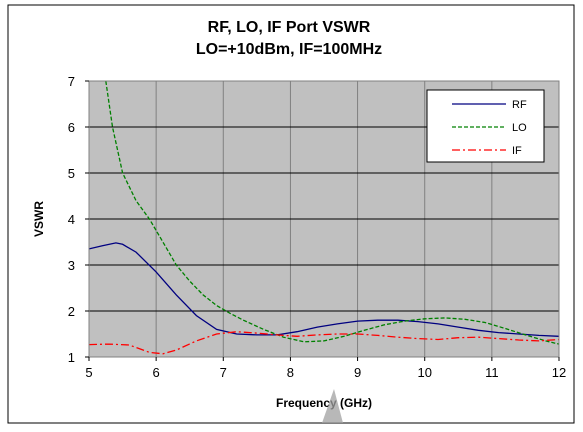  Describe the element at coordinates (492, 372) in the screenshot. I see `x-tick-label-6: 11` at that location.